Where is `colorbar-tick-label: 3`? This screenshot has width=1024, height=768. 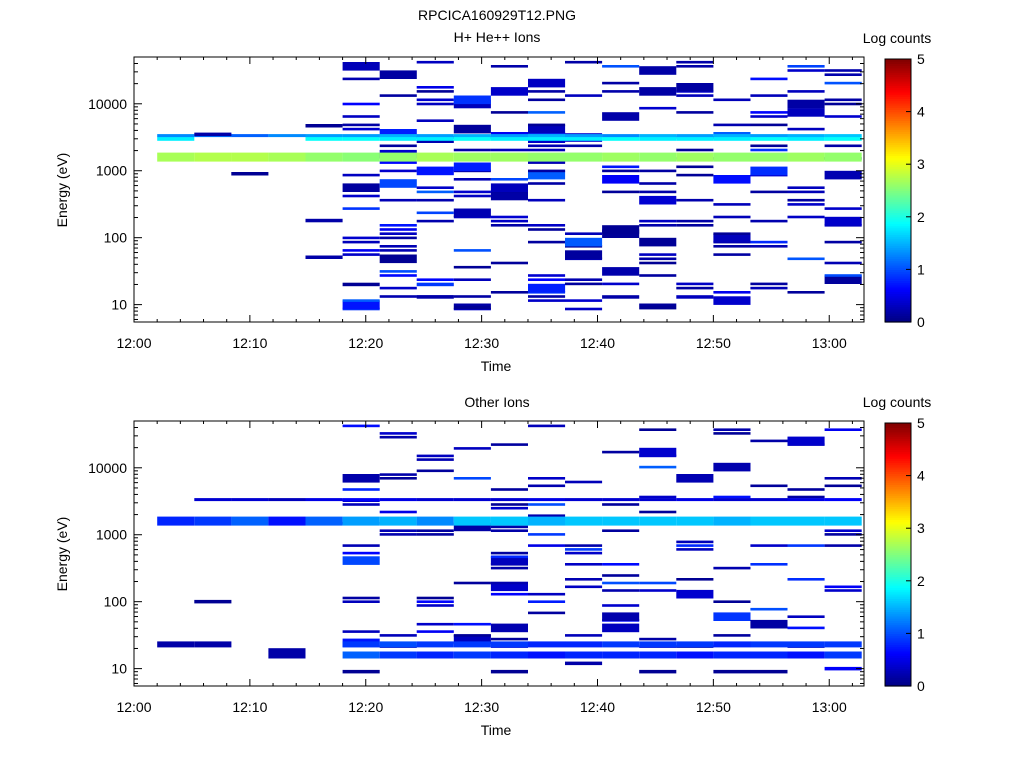
colorbar-tick-label: 3 is located at coordinates (921, 528).